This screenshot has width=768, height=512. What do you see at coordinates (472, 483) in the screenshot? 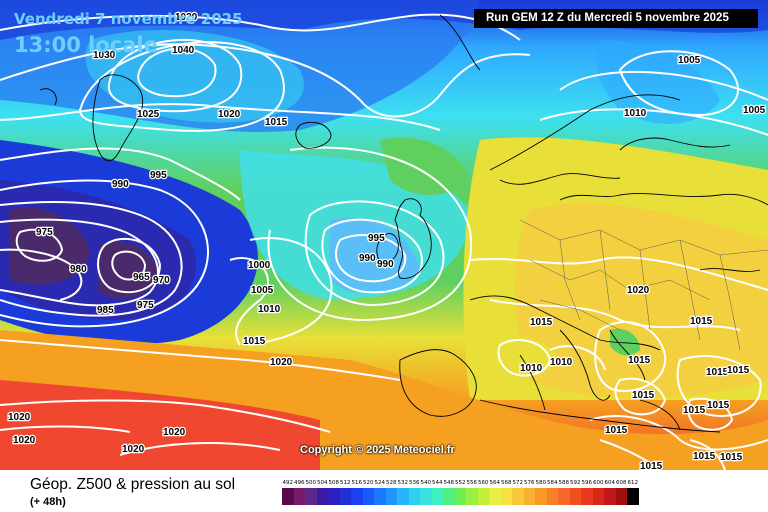
I see `scale-label: 556` at bounding box center [472, 483].